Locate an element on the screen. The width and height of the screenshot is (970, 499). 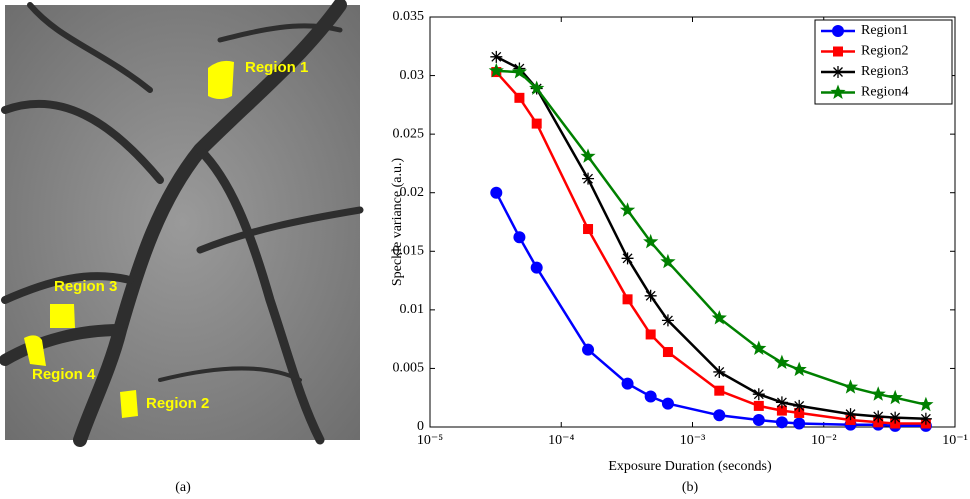
x-tick-label: 10⁻⁴ is located at coordinates (561, 440).